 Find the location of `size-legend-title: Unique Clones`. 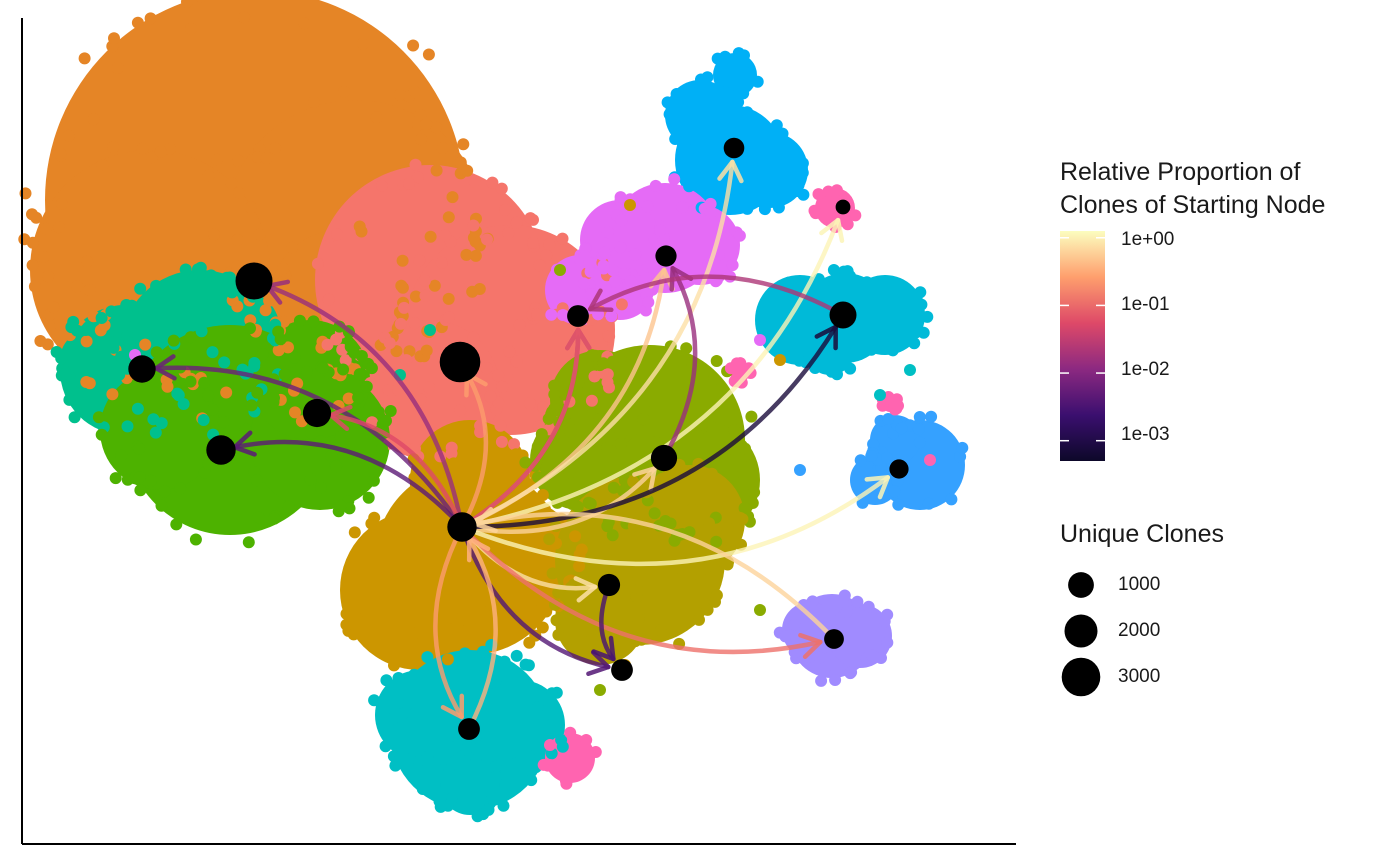

size-legend-title: Unique Clones is located at coordinates (1142, 534).